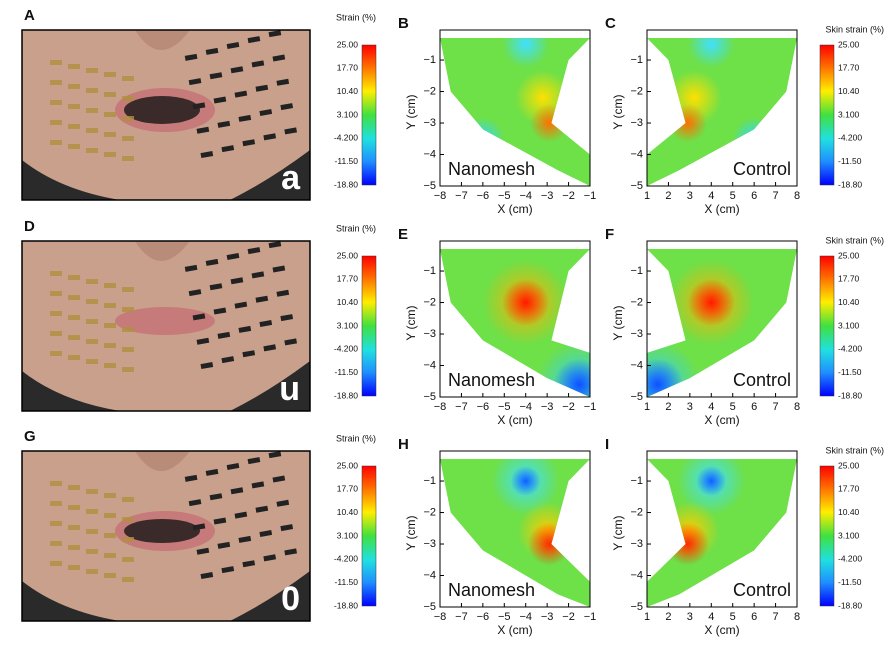 The height and width of the screenshot is (648, 886). I want to click on map-label: Control, so click(762, 590).